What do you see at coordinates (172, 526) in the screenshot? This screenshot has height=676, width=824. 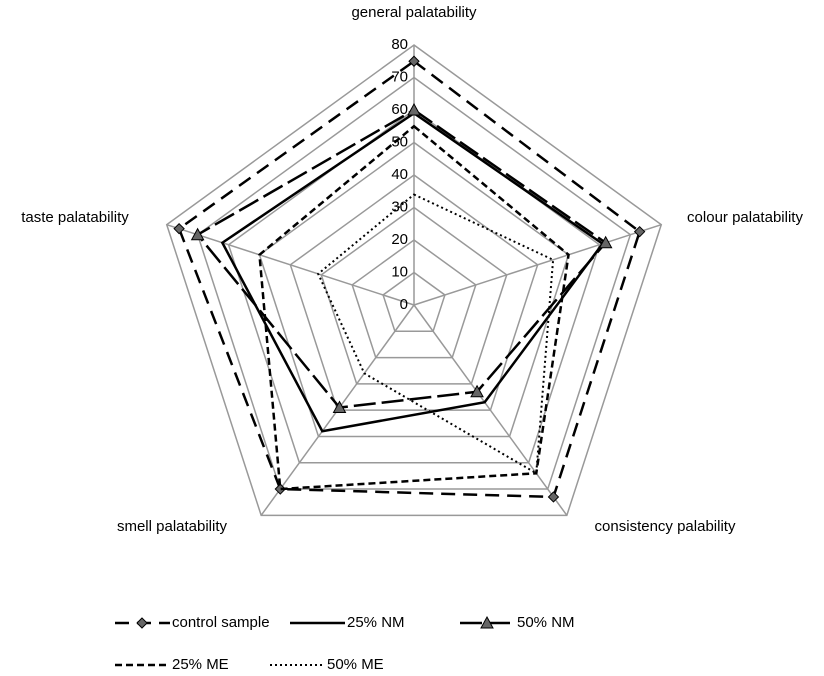 I see `category-label: smell palatability` at bounding box center [172, 526].